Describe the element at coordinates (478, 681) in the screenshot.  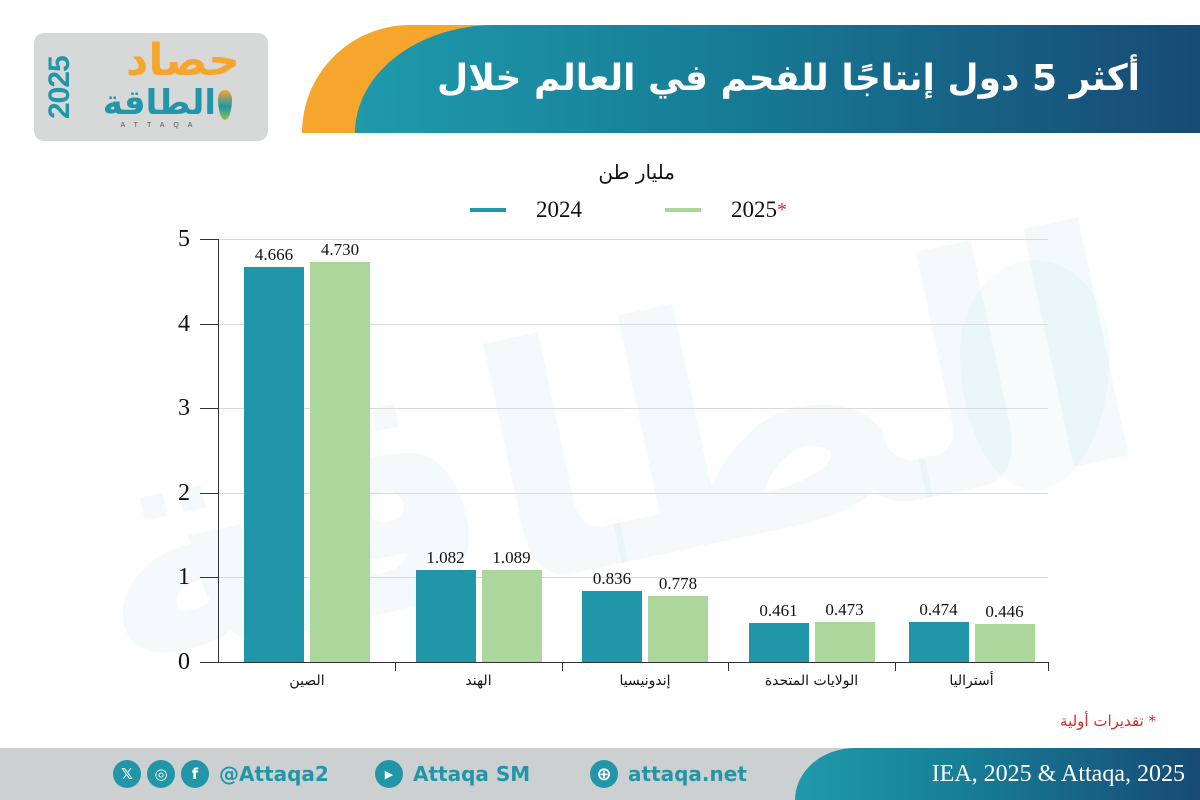
I see `category-label: الهند` at that location.